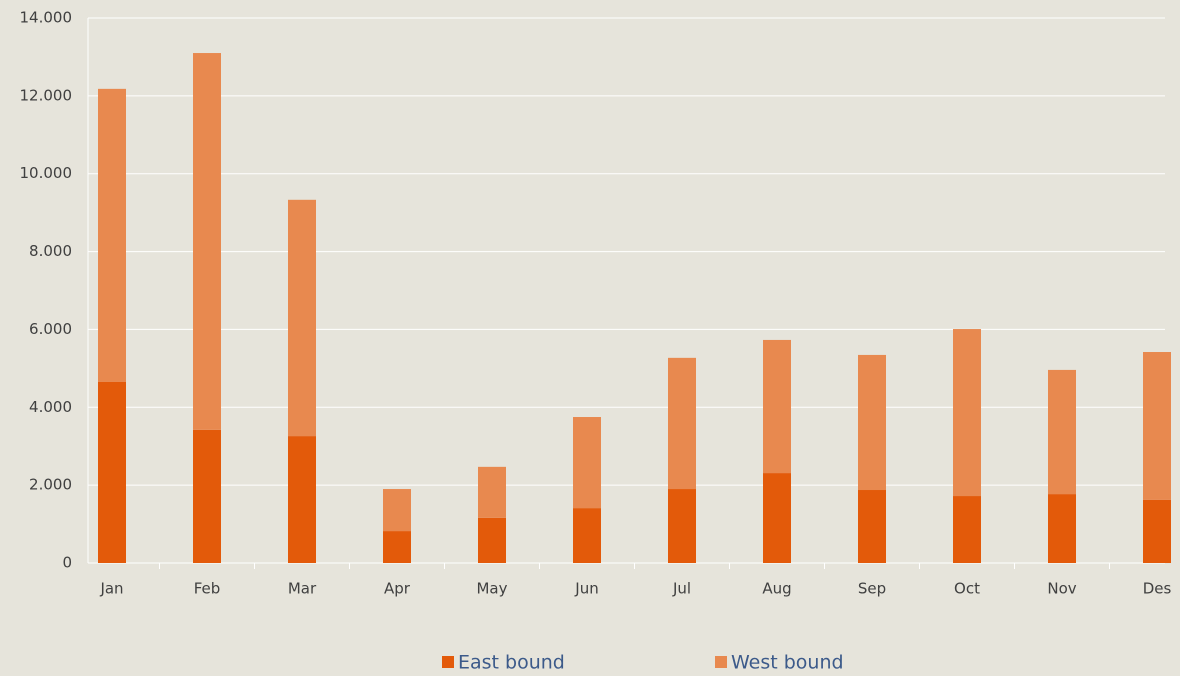 Image resolution: width=1180 pixels, height=676 pixels. Describe the element at coordinates (1061, 589) in the screenshot. I see `x-tick-label: Nov` at that location.